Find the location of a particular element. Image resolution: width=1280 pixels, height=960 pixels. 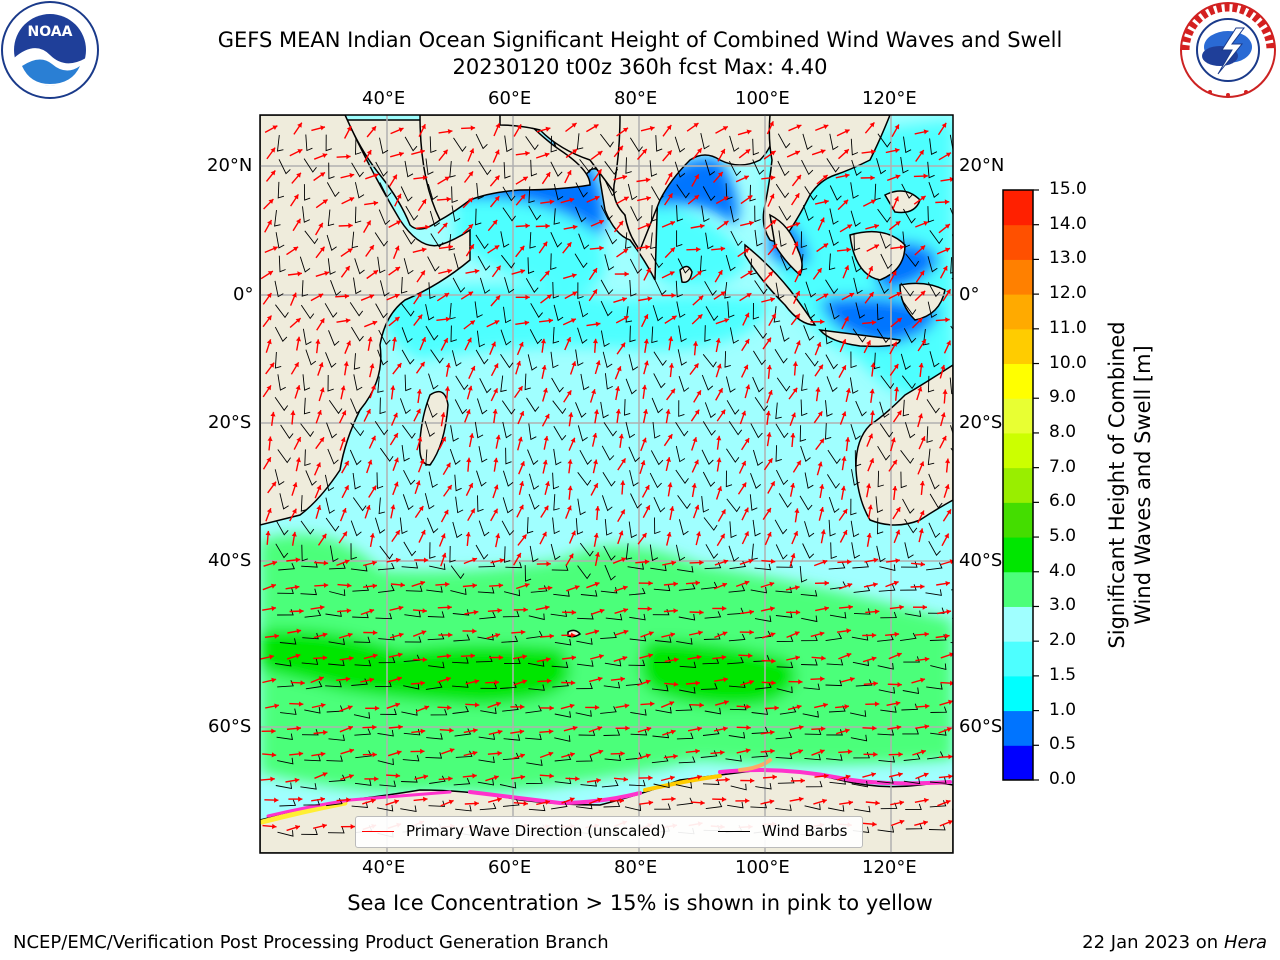

lat-tick-left: 60°S is located at coordinates (230, 726).